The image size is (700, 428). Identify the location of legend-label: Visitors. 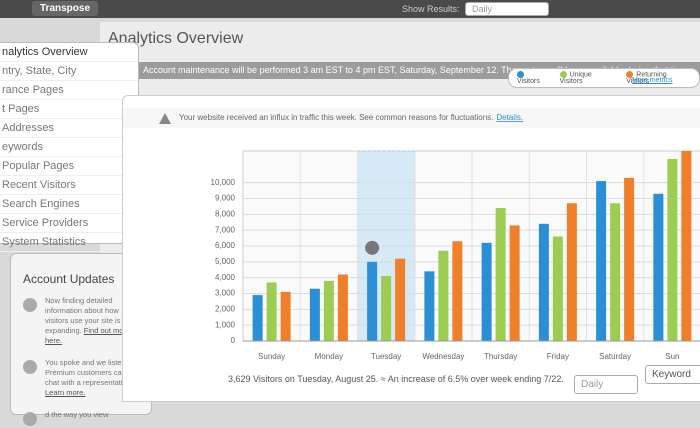
(528, 82).